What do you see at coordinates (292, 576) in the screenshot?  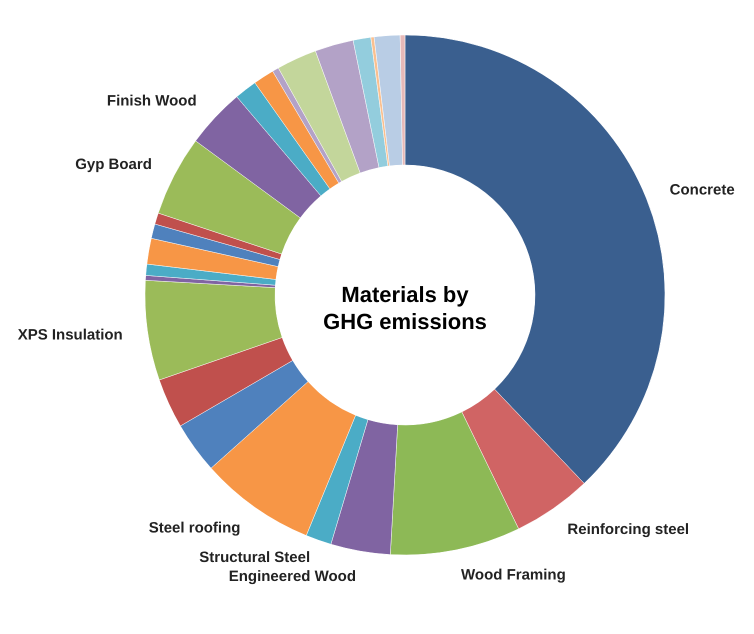 I see `slice-label: Engineered Wood` at bounding box center [292, 576].